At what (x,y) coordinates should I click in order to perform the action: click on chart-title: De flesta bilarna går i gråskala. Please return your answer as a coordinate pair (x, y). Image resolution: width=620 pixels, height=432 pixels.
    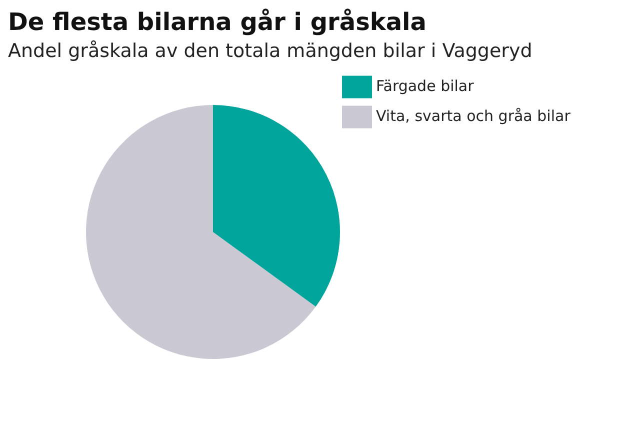
    Looking at the image, I should click on (218, 22).